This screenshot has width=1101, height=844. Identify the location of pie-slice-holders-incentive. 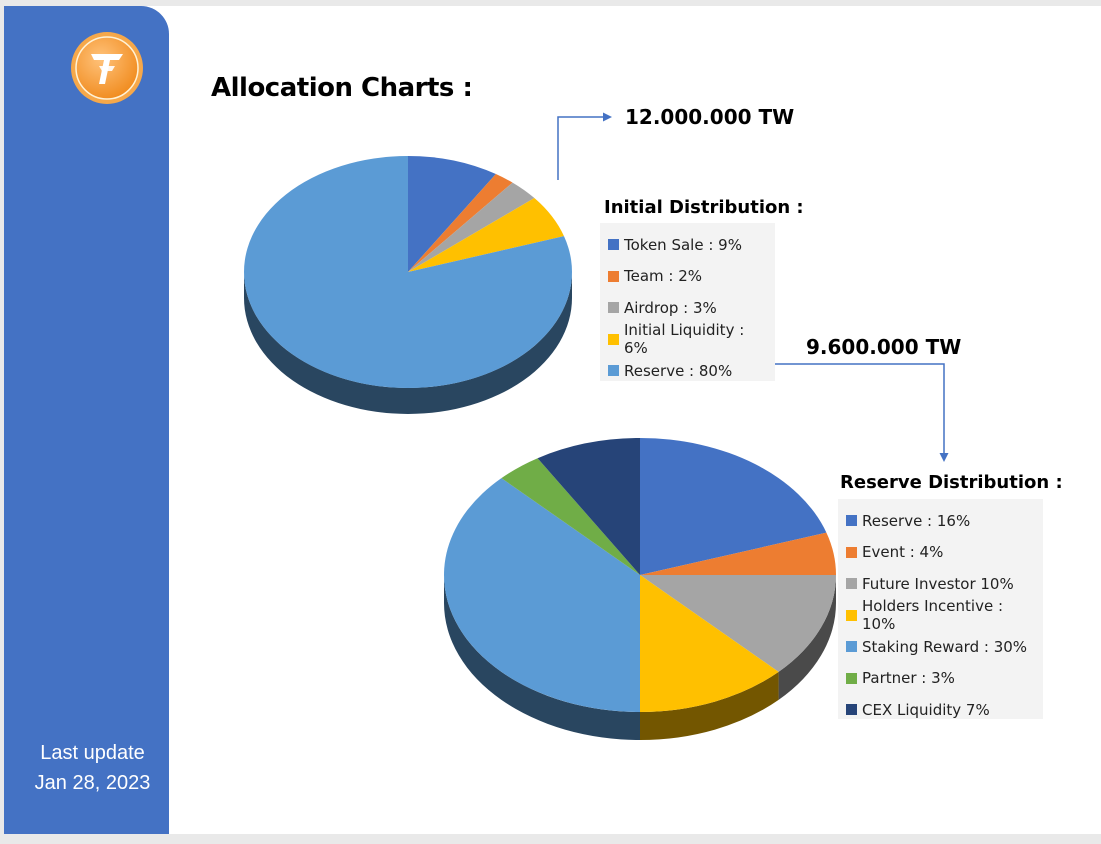
(709, 643).